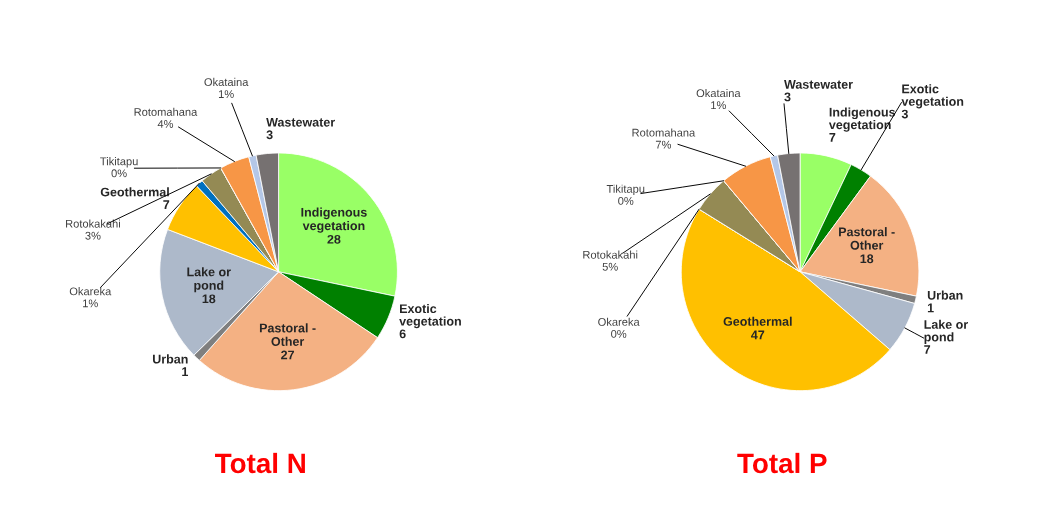 This screenshot has height=505, width=1043. Describe the element at coordinates (610, 266) in the screenshot. I see `data-label: 5%` at that location.